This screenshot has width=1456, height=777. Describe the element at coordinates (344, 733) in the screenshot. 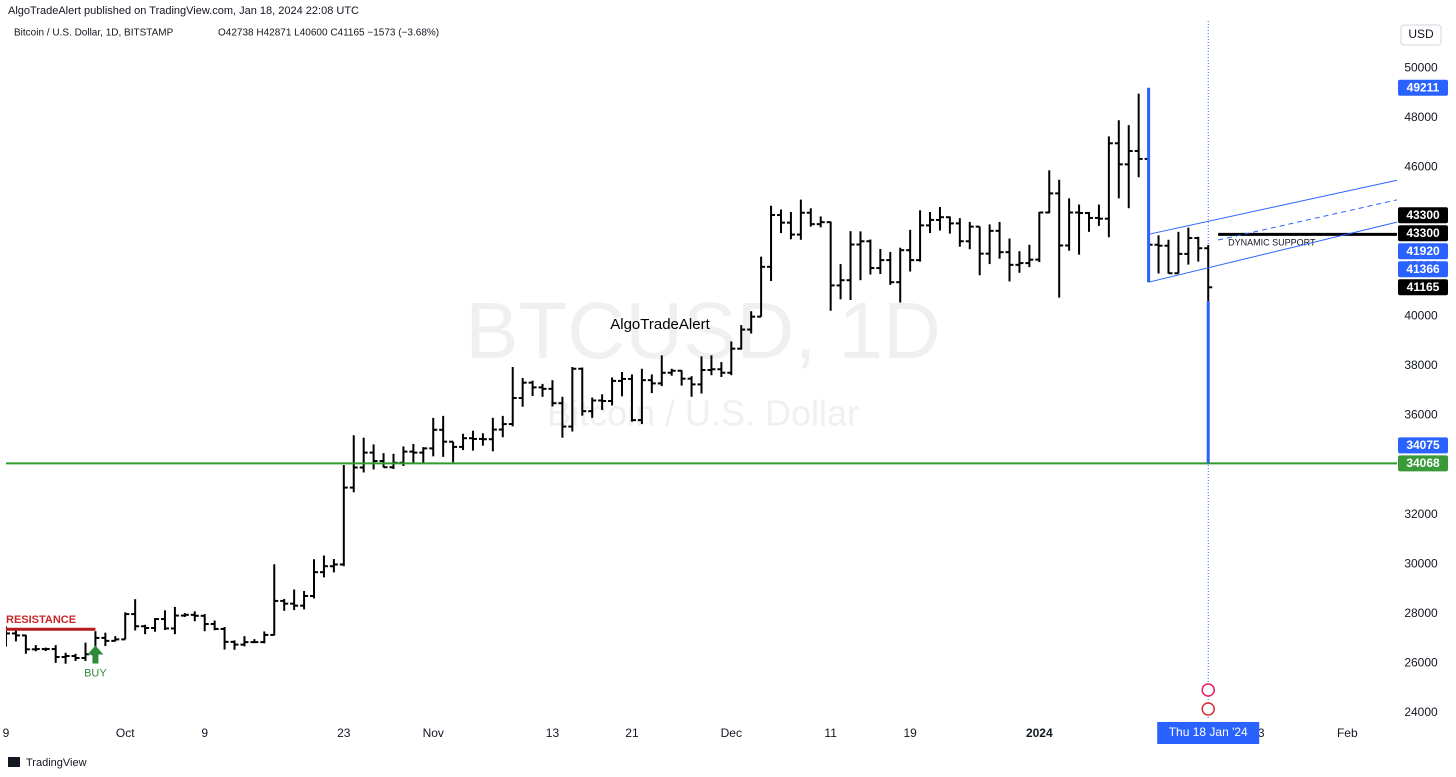

I see `x-tick-label: 23` at that location.